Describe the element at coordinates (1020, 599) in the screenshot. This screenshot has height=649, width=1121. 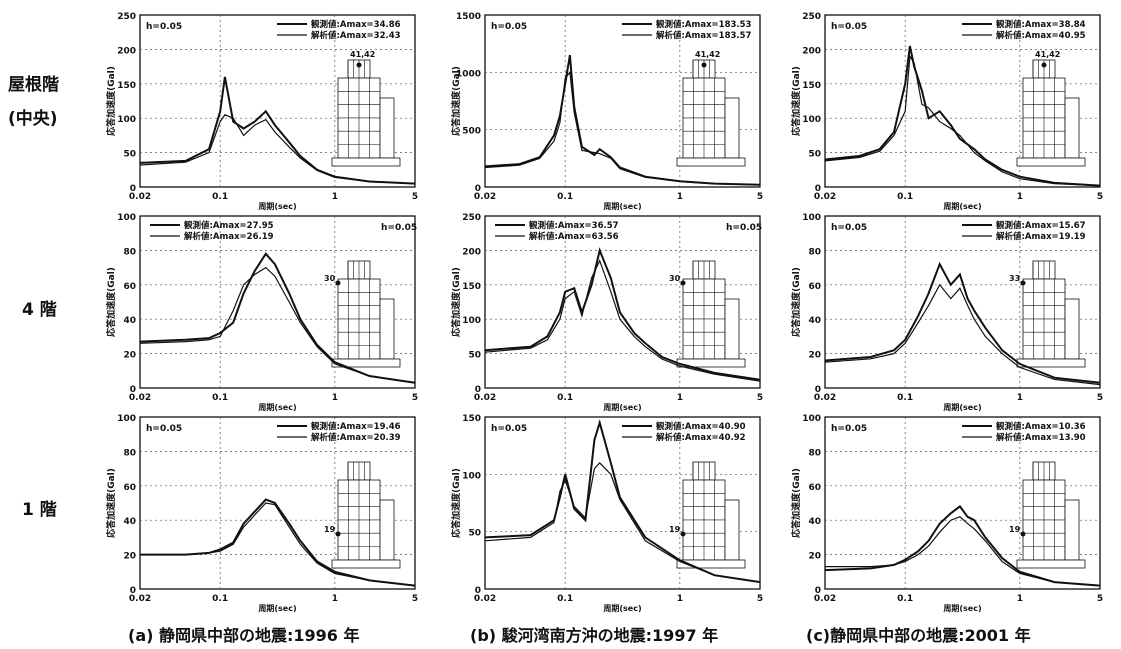
I see `xtick-label-c-1F: 1` at that location.